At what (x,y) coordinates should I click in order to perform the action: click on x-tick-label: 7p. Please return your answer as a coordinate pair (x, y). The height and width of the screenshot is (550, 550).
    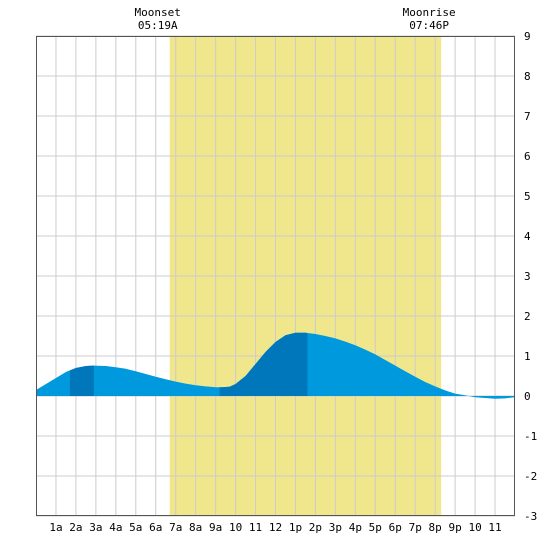
    Looking at the image, I should click on (415, 527).